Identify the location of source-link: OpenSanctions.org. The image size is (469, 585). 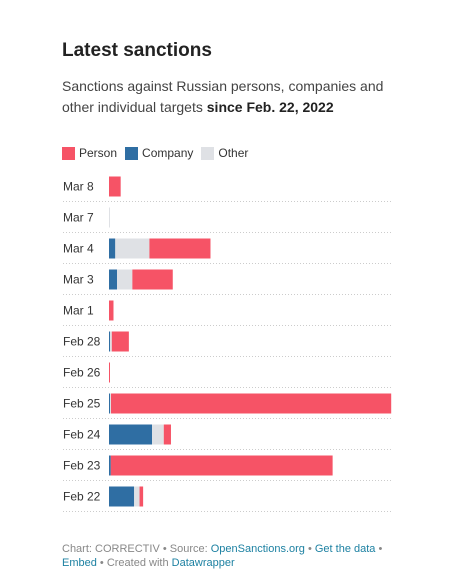
(257, 549).